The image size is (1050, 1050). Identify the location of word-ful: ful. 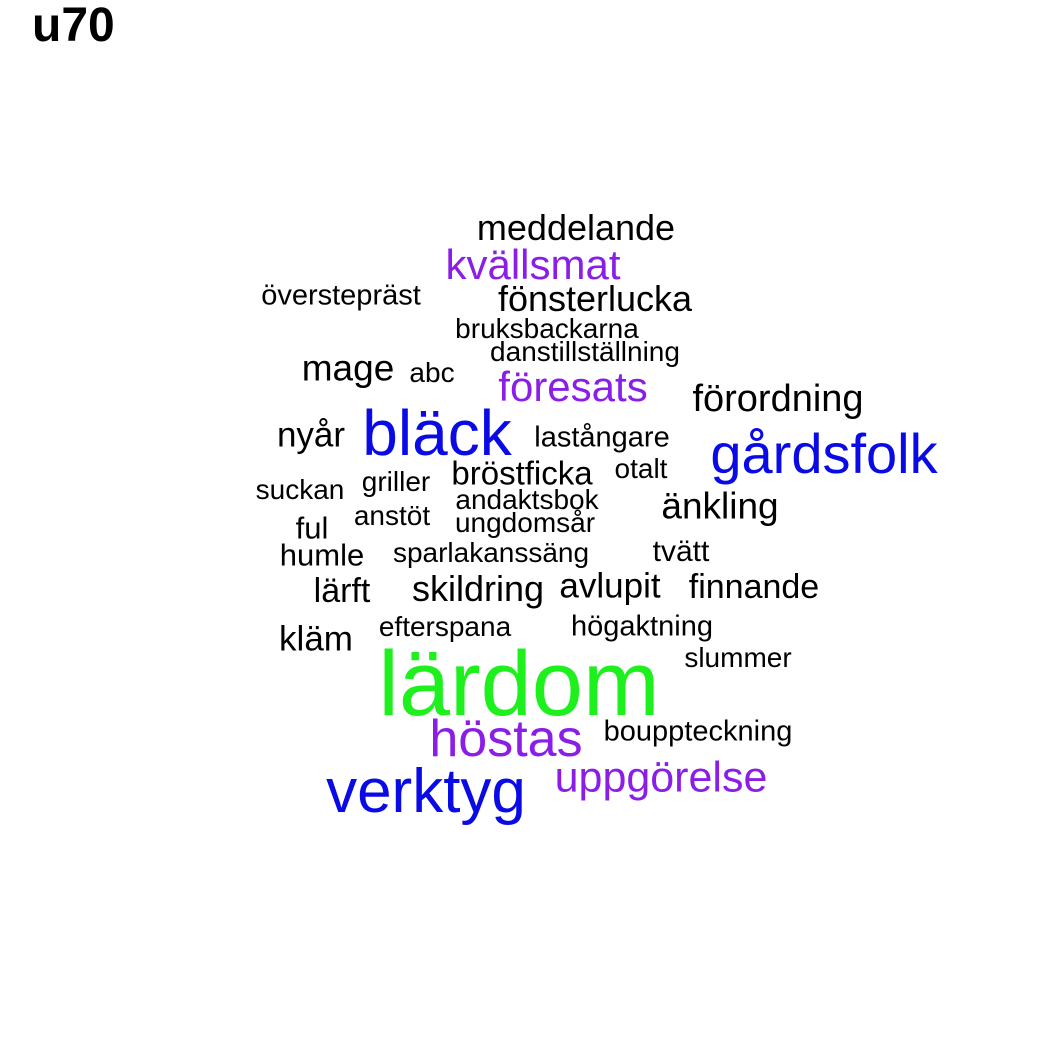
(312, 528).